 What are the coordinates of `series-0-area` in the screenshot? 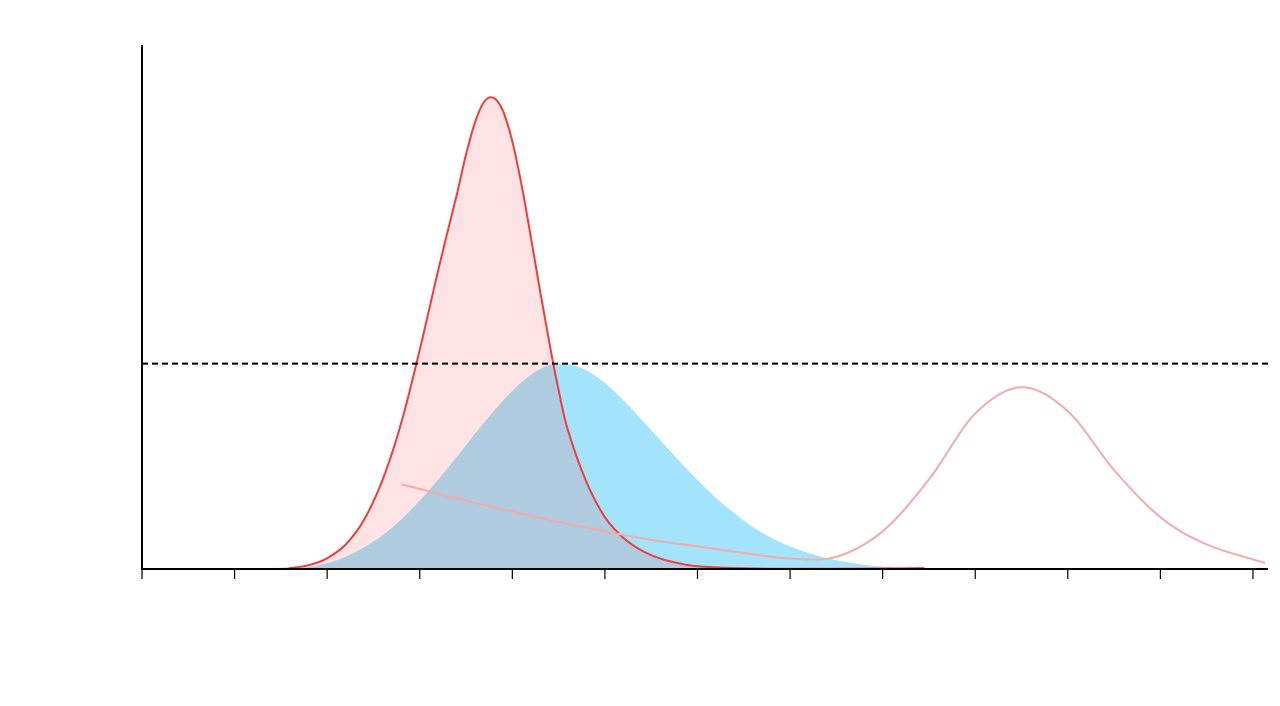 It's located at (609, 466).